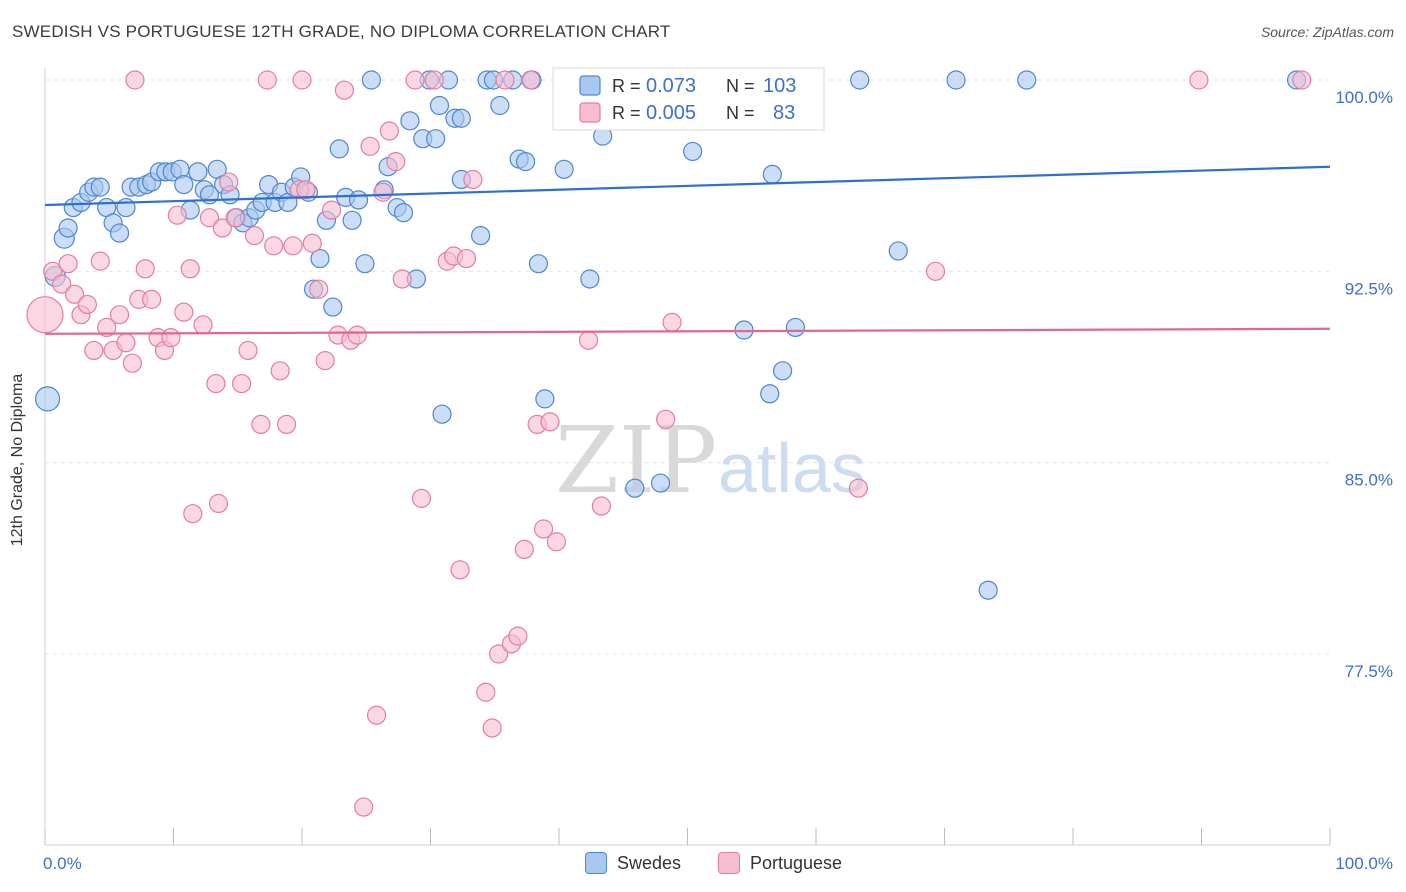 Image resolution: width=1406 pixels, height=892 pixels. What do you see at coordinates (792, 468) in the screenshot?
I see `watermark-atlas: atlas` at bounding box center [792, 468].